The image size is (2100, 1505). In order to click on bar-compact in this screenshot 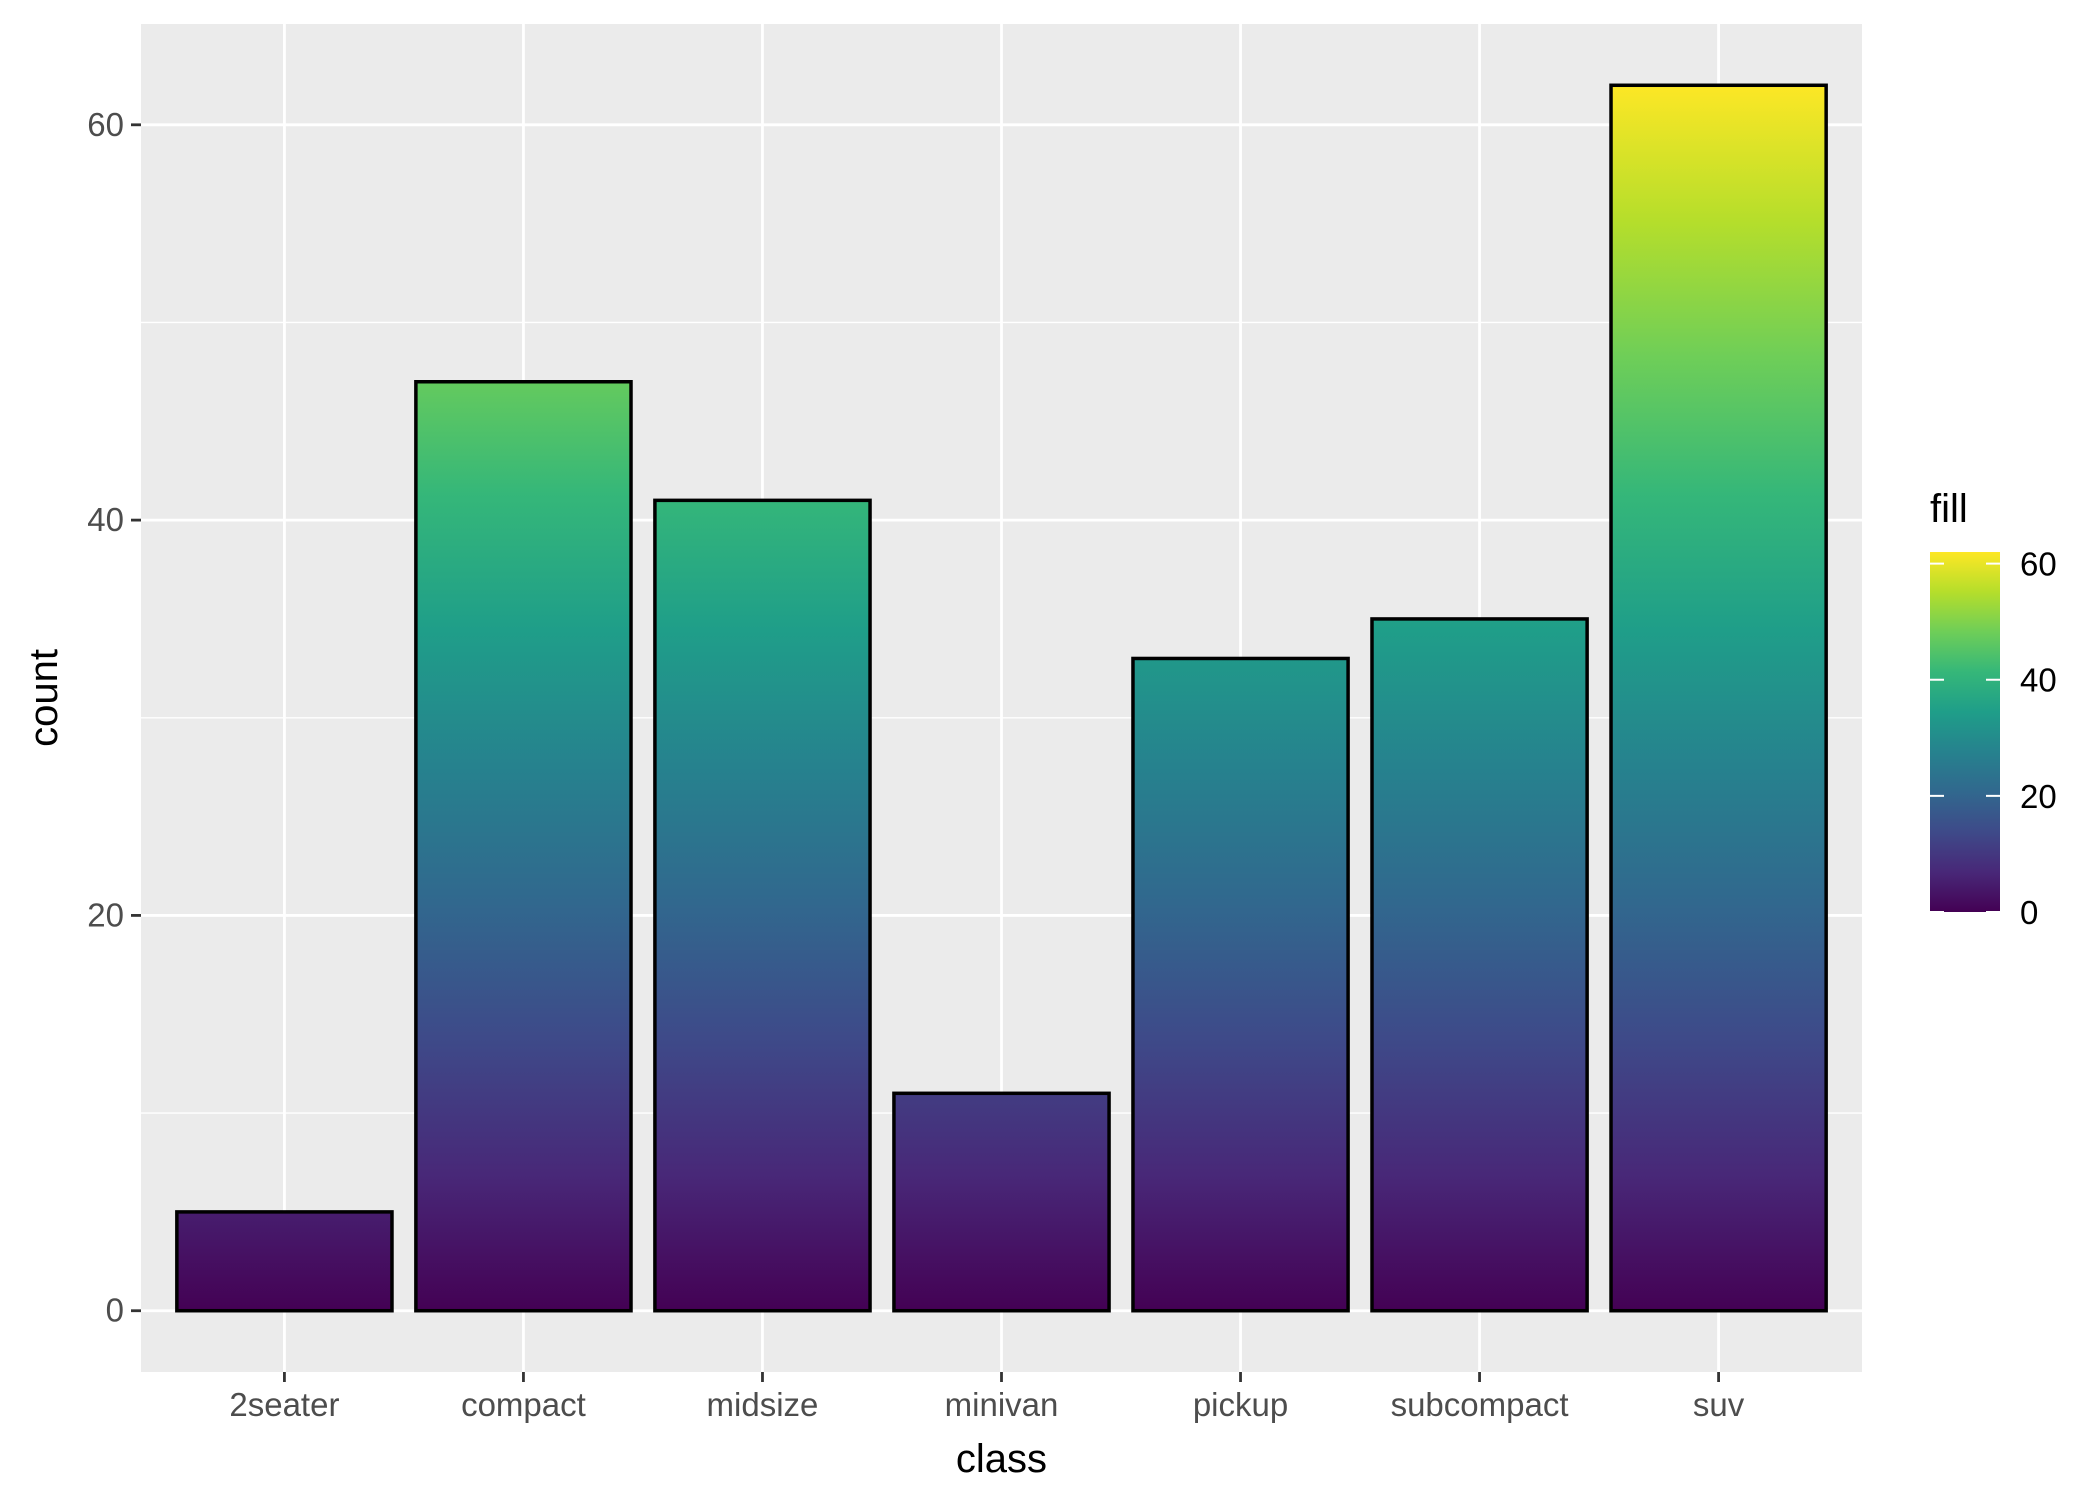, I will do `click(523, 846)`.